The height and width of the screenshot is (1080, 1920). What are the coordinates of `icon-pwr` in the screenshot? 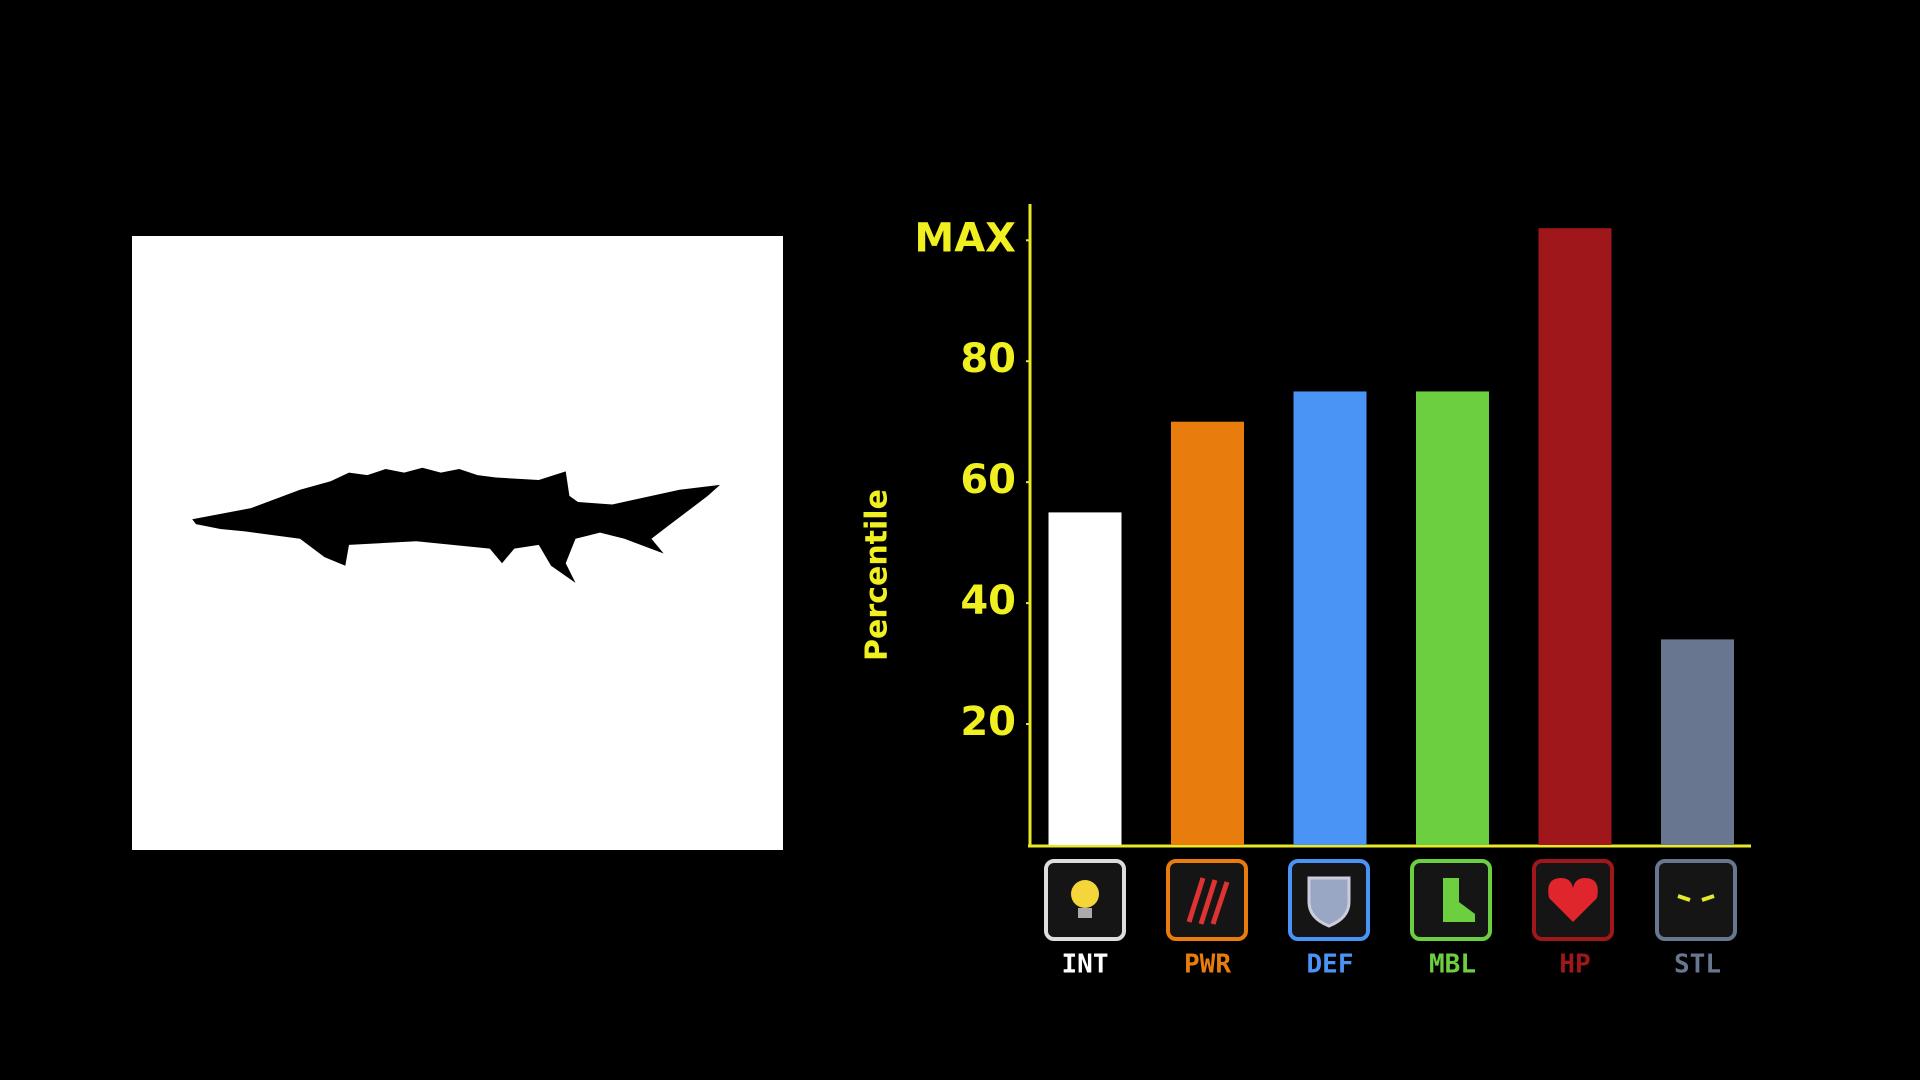 It's located at (1207, 900).